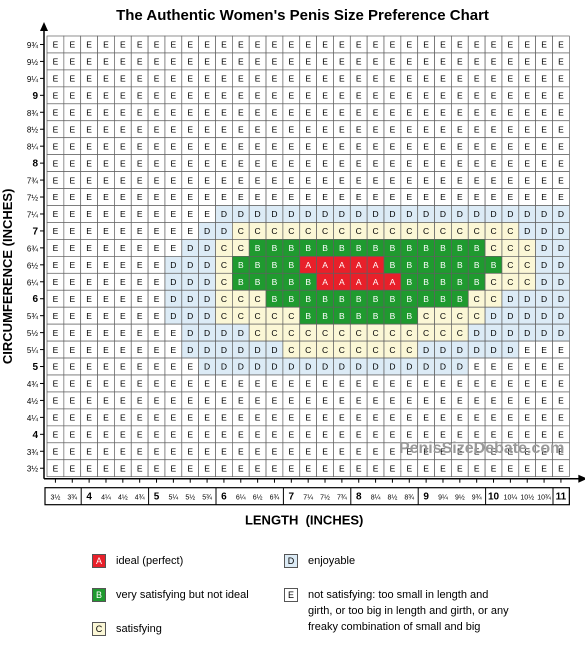  I want to click on x-tick-label: 6¼, so click(241, 498).